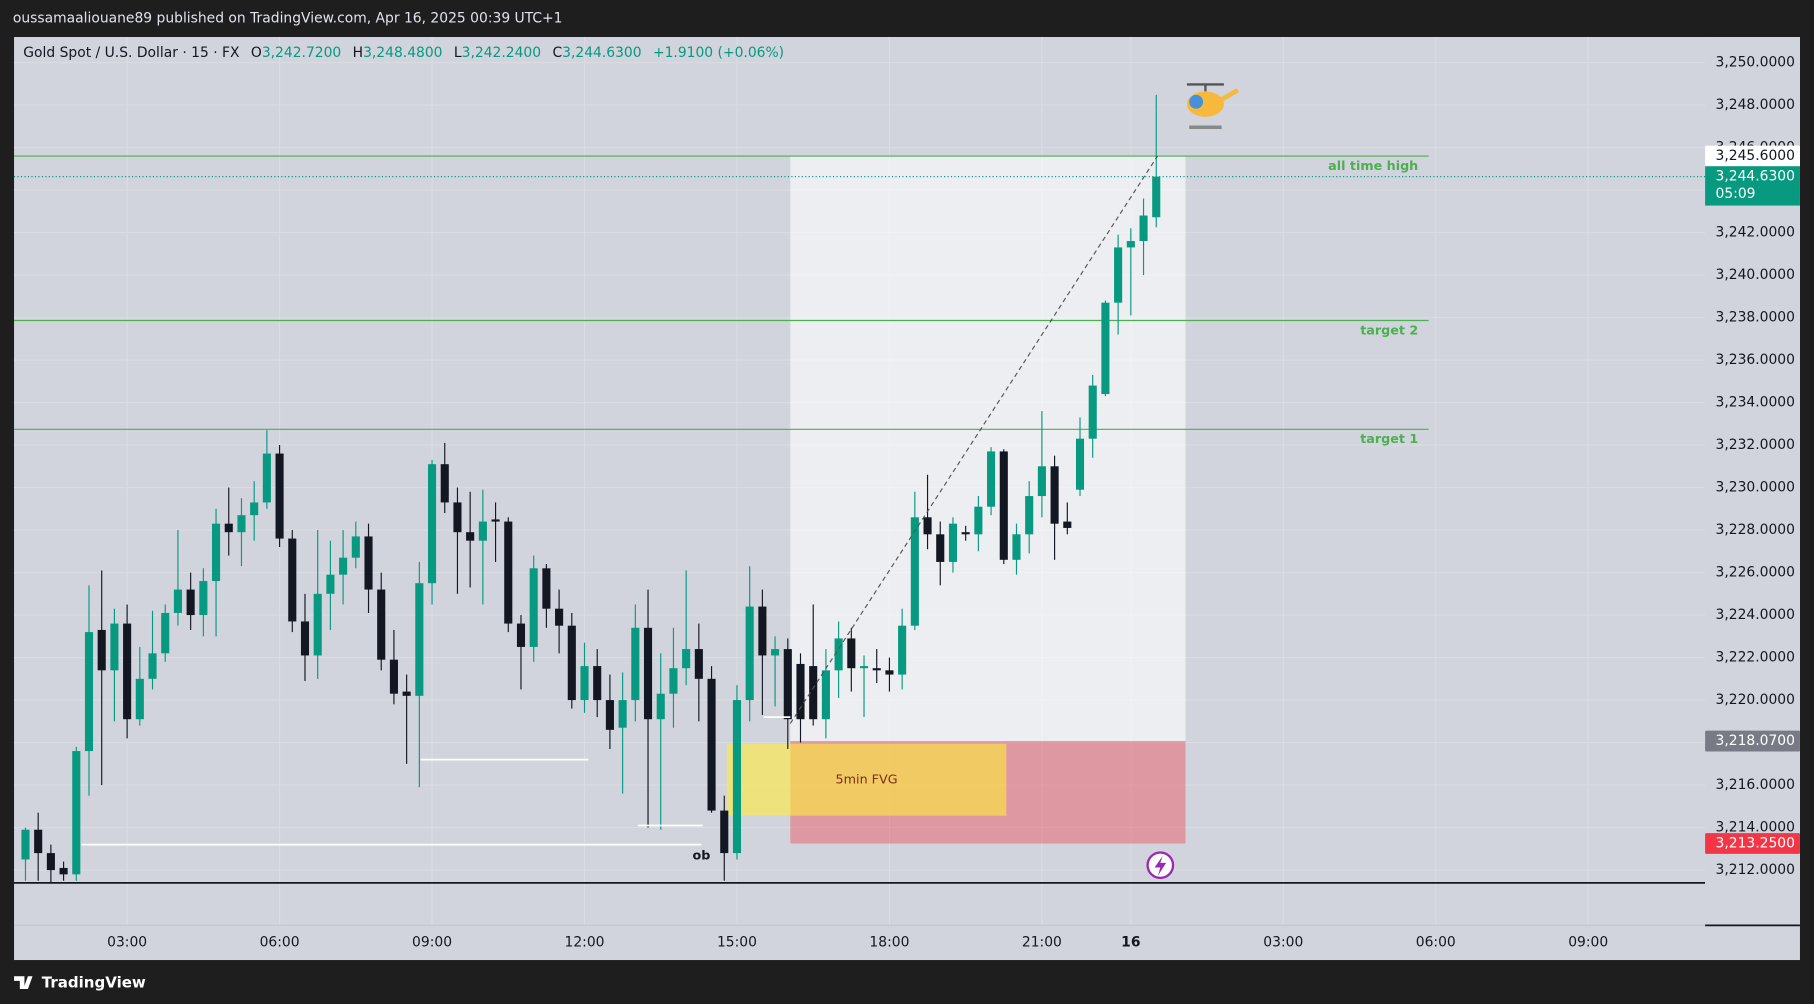 The image size is (1814, 1004). Describe the element at coordinates (1755, 700) in the screenshot. I see `y-tick-label: 3,220.0000` at that location.